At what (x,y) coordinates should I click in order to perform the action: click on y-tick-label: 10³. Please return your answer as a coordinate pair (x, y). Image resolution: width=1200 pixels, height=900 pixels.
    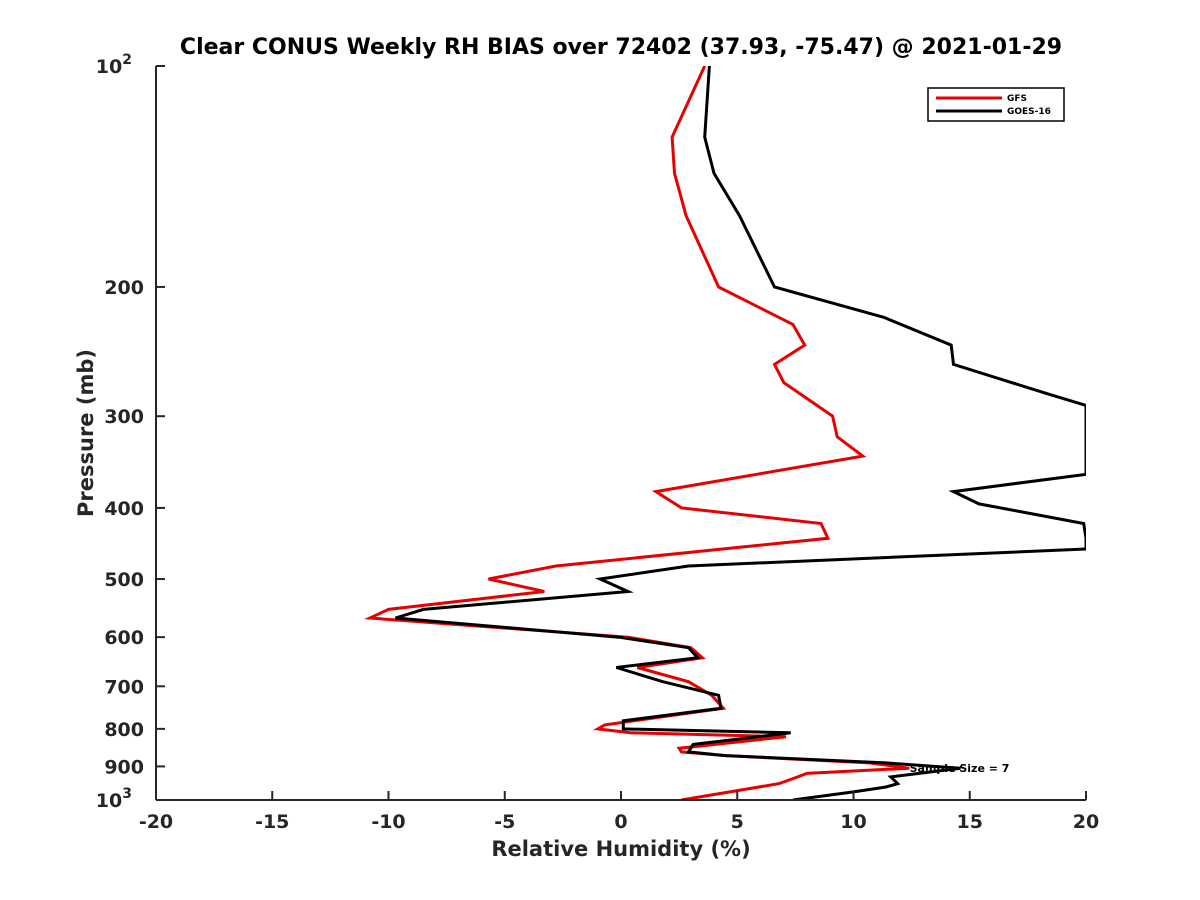
    Looking at the image, I should click on (114, 799).